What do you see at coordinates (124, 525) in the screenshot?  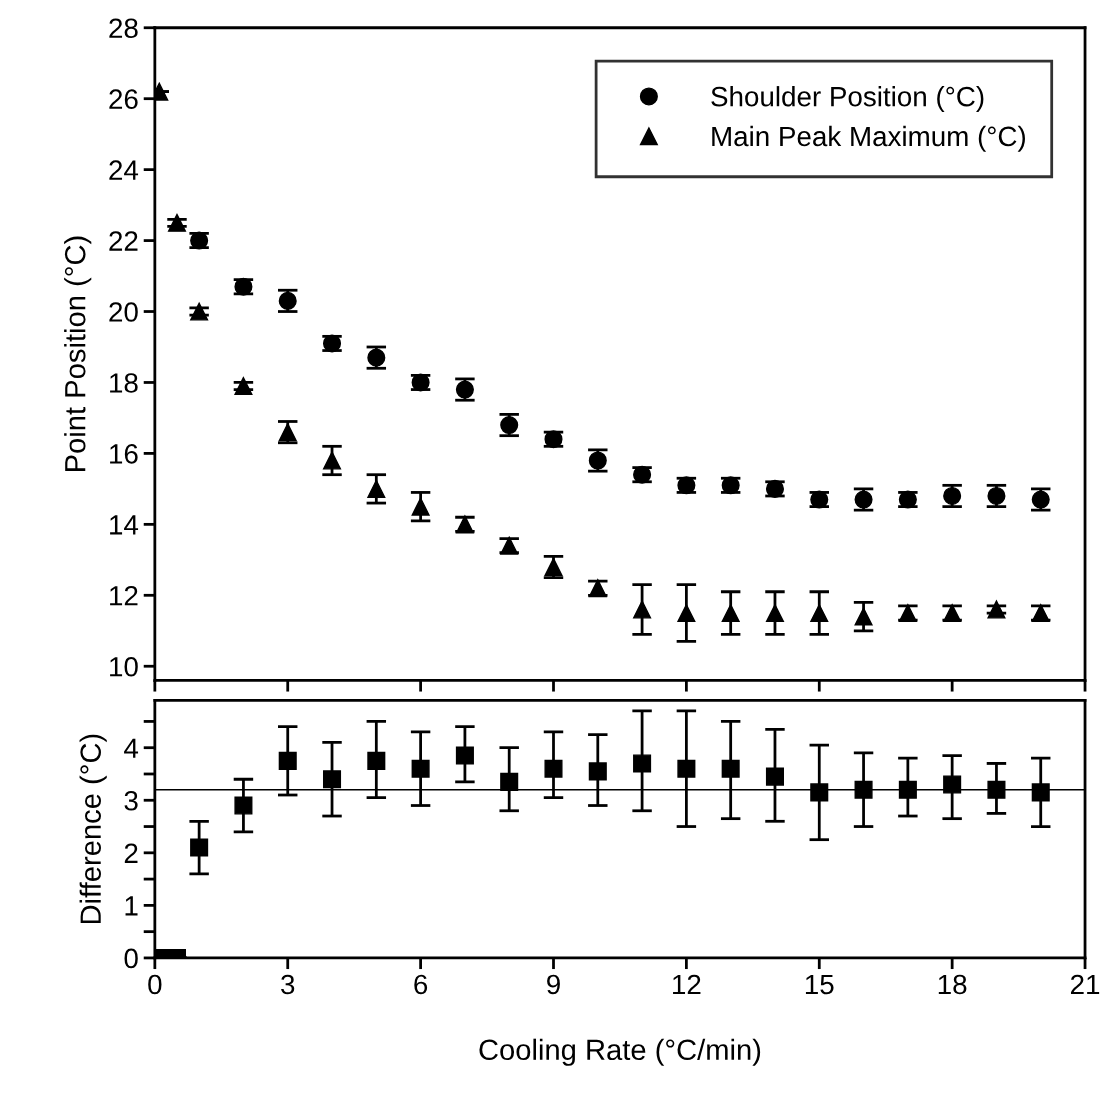 I see `y-tick-label: 14` at bounding box center [124, 525].